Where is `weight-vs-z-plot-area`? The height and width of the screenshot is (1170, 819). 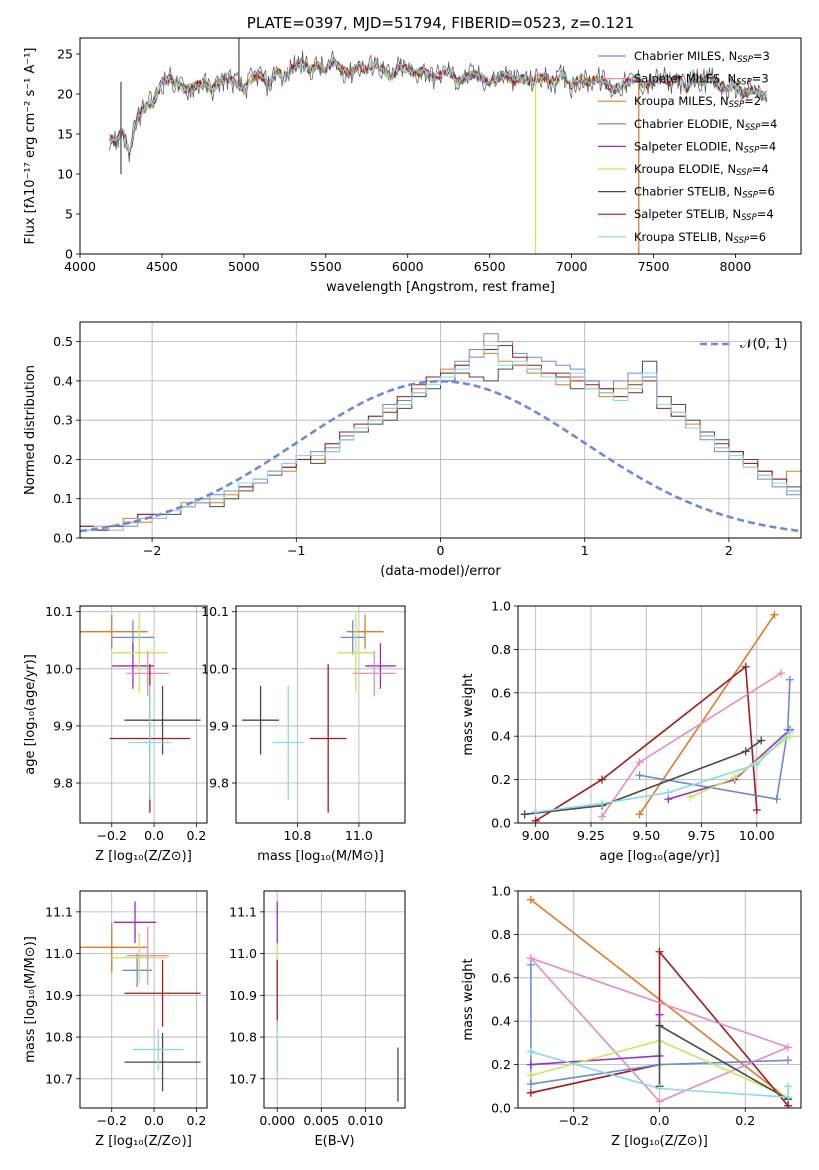 weight-vs-z-plot-area is located at coordinates (659, 999).